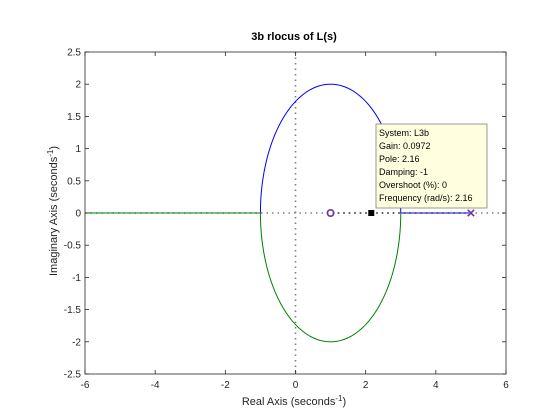  Describe the element at coordinates (289, 402) in the screenshot. I see `x-axis-label-text: Real Axis (seconds` at that location.